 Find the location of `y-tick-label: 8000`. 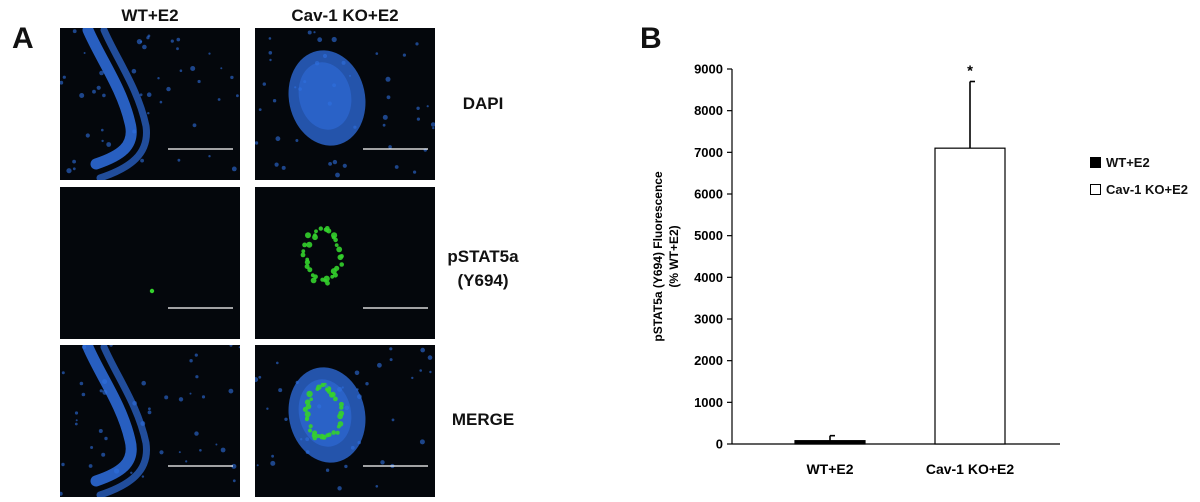

y-tick-label: 8000 is located at coordinates (708, 110).